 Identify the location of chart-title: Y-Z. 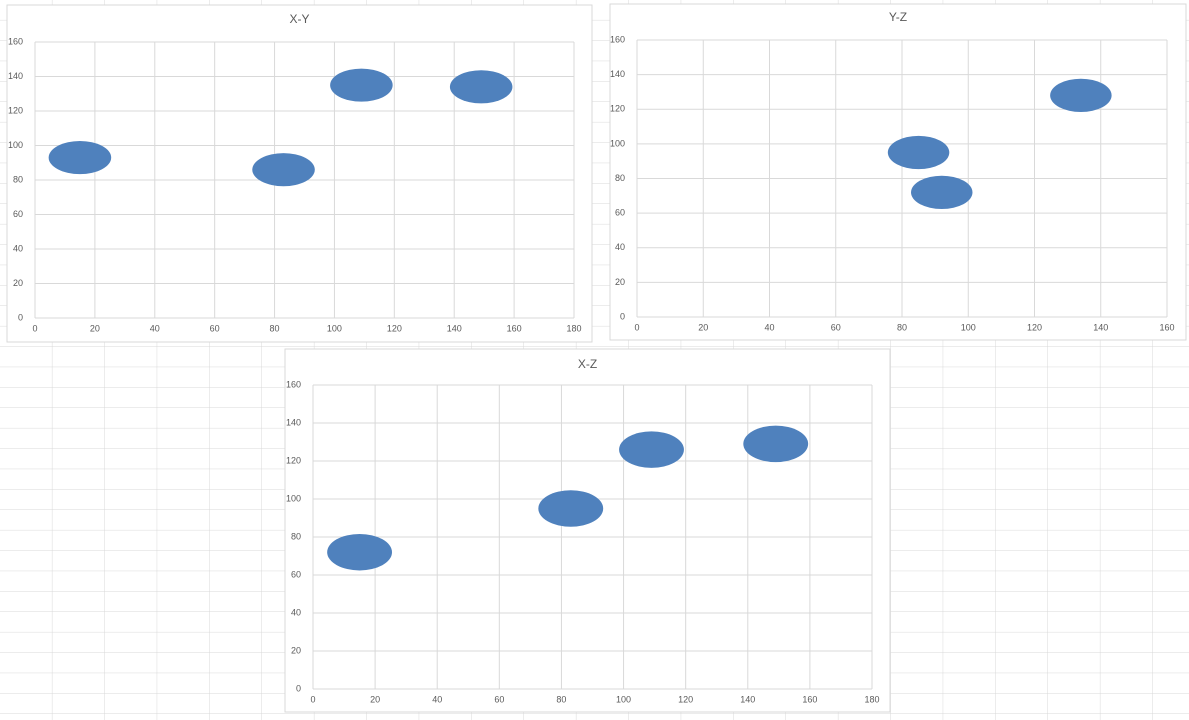
(898, 17).